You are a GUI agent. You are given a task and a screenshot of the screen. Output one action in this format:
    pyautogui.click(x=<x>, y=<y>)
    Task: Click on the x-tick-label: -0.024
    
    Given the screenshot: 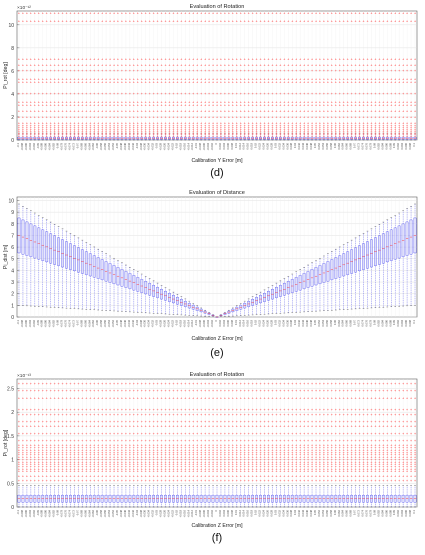 What is the action you would take?
    pyautogui.click(x=168, y=323)
    